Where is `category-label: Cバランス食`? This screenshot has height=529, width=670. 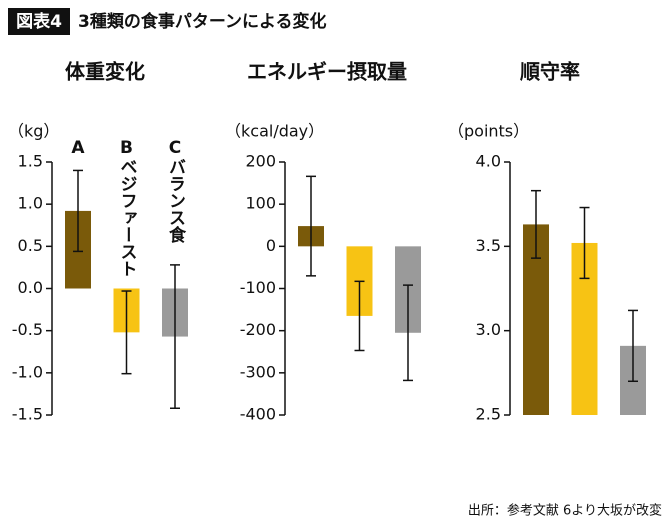
category-label: Cバランス食 is located at coordinates (175, 191).